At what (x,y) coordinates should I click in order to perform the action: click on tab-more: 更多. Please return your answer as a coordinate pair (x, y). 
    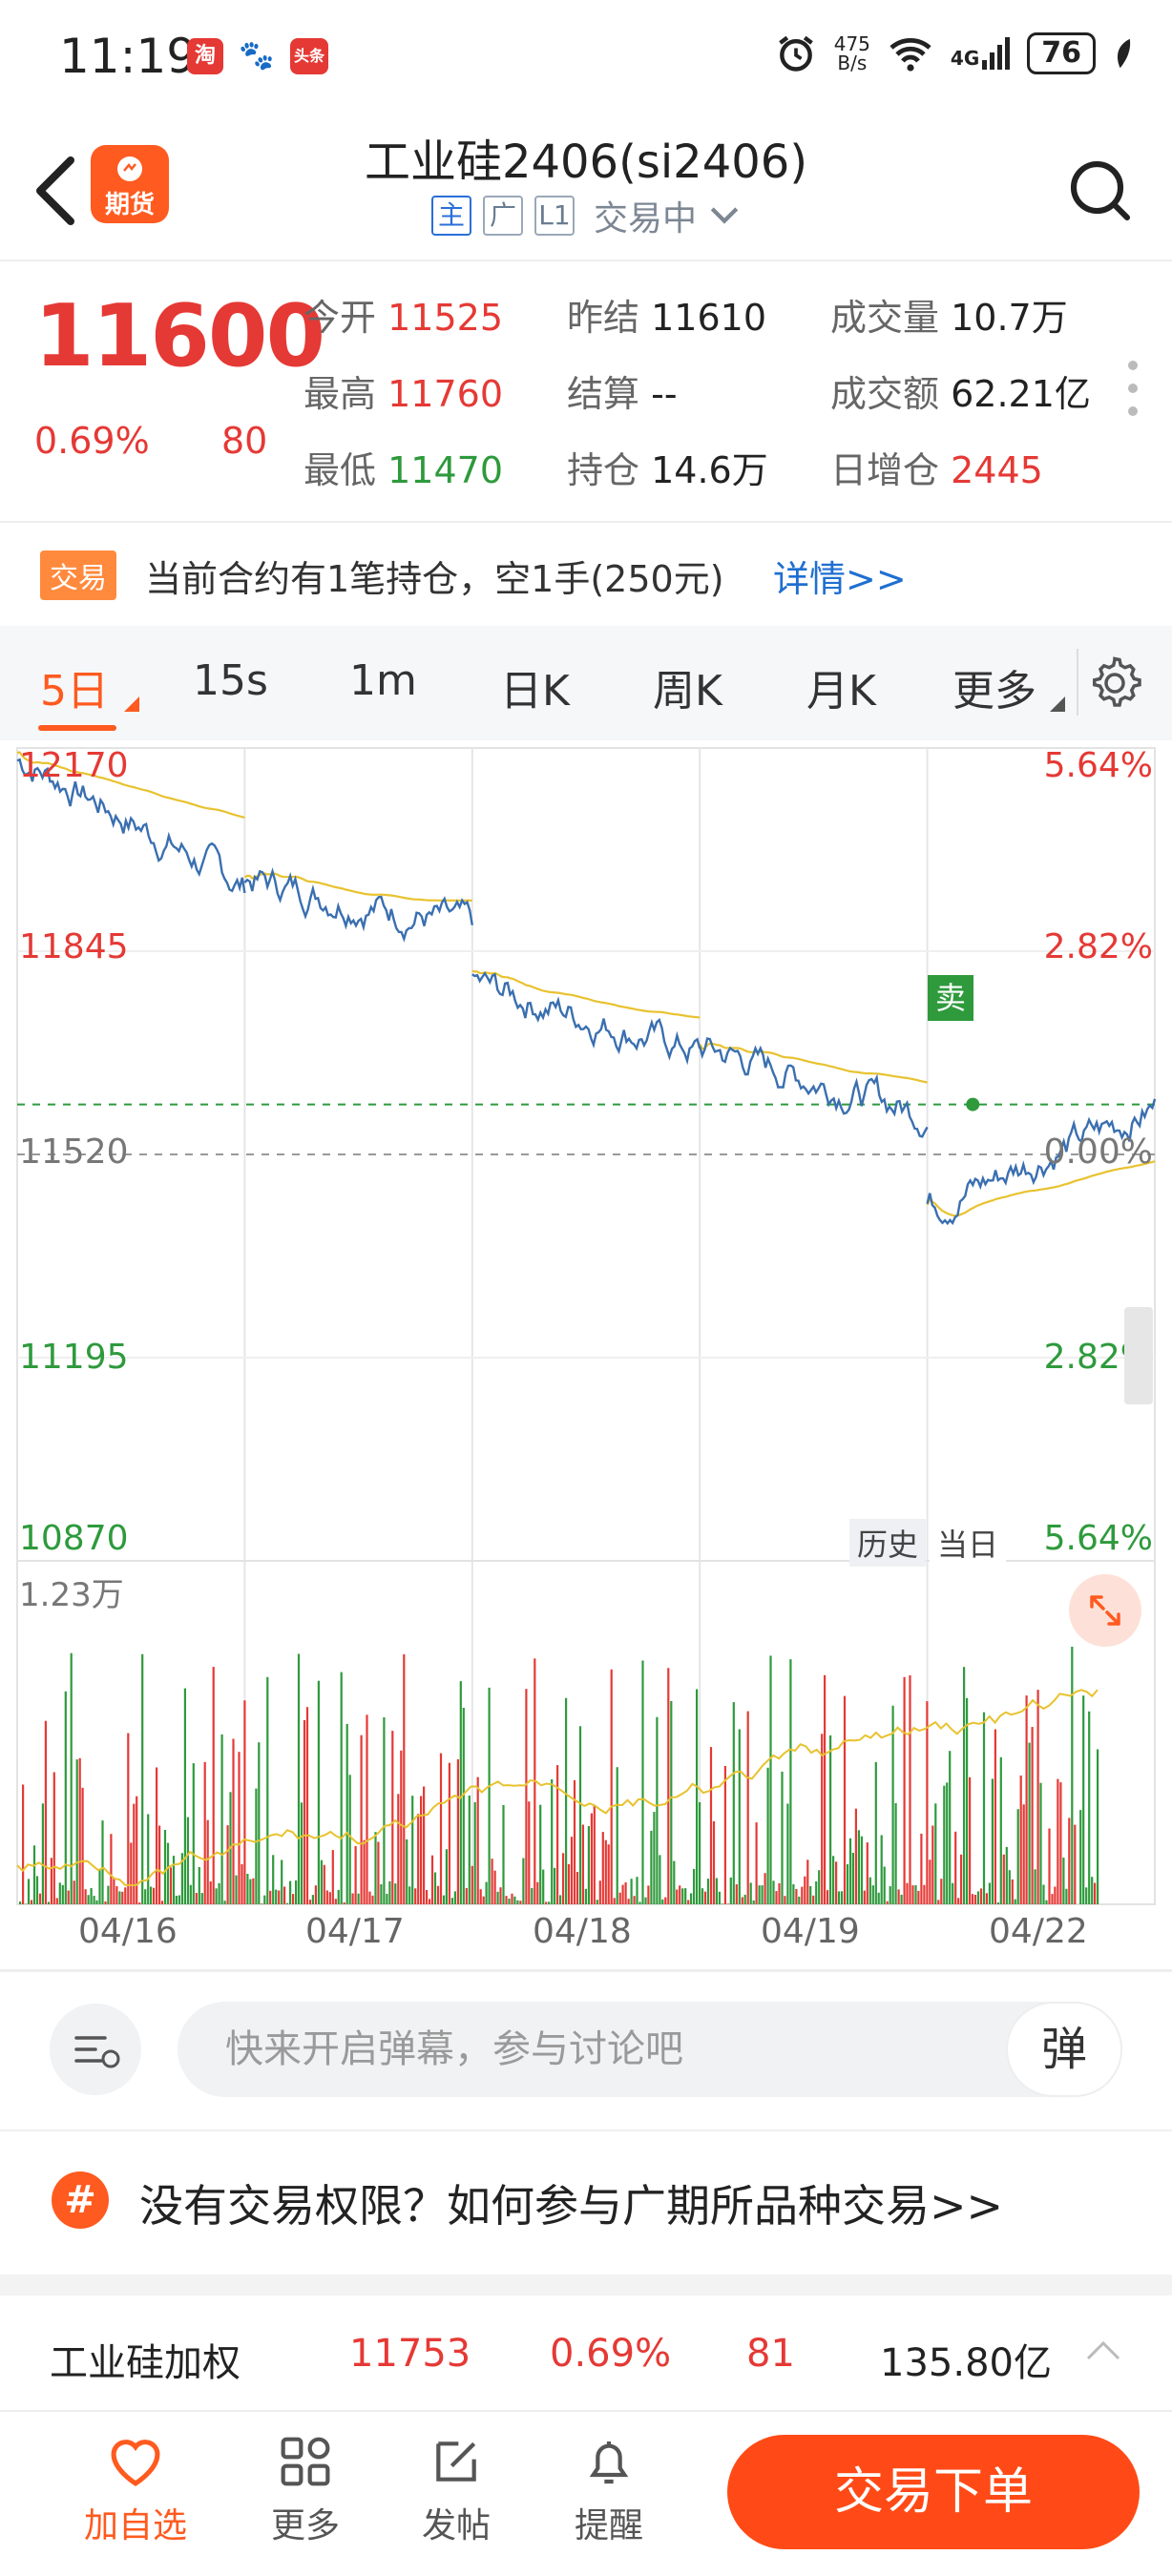
    Looking at the image, I should click on (994, 691).